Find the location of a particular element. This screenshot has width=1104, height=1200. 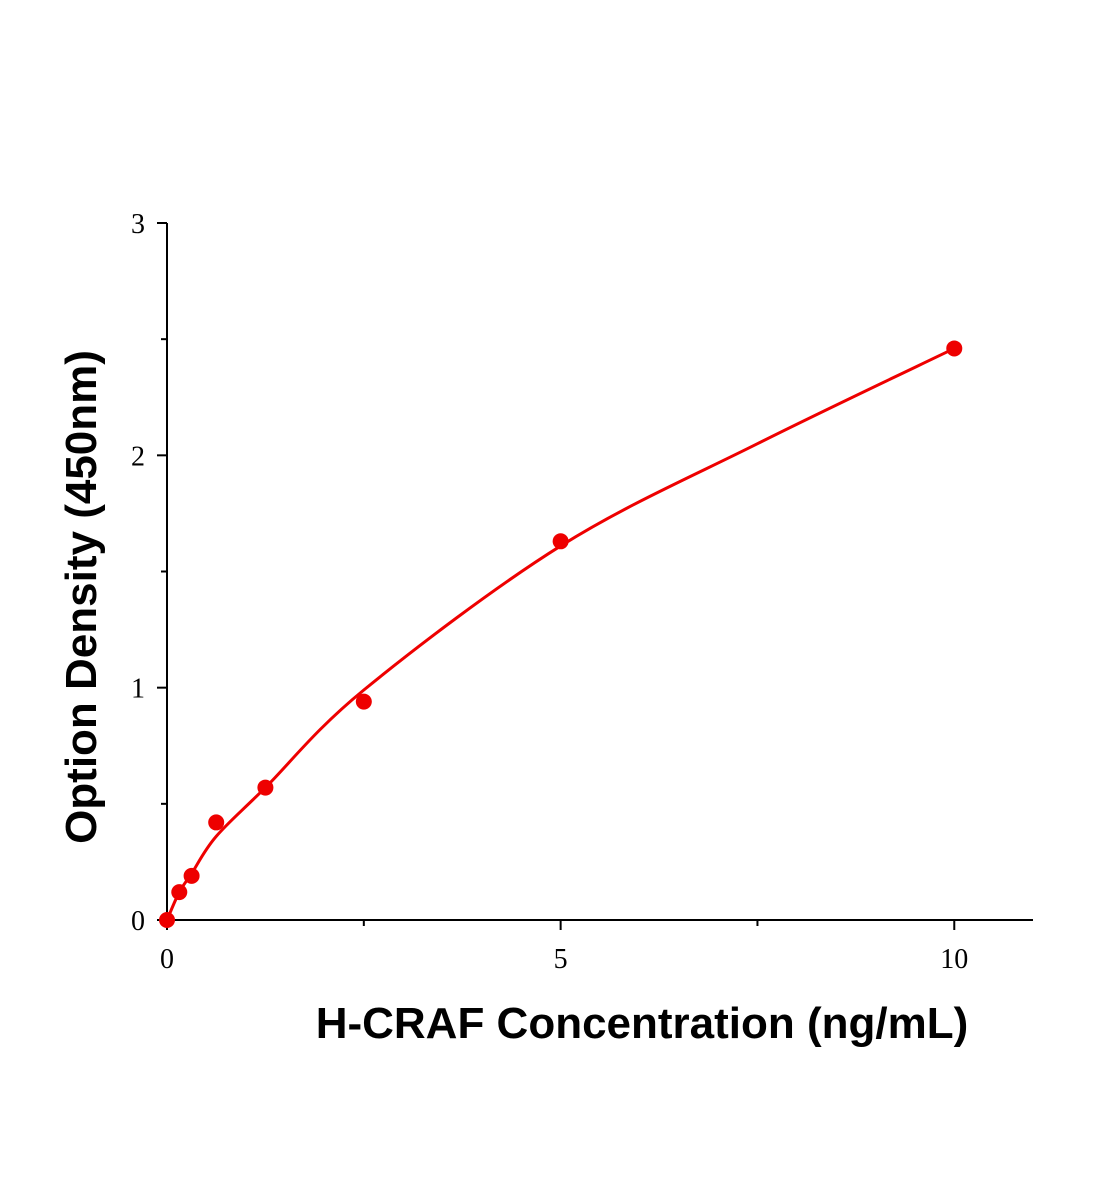

x-axis-title: H-CRAF Concentration (ng/mL) is located at coordinates (642, 1023).